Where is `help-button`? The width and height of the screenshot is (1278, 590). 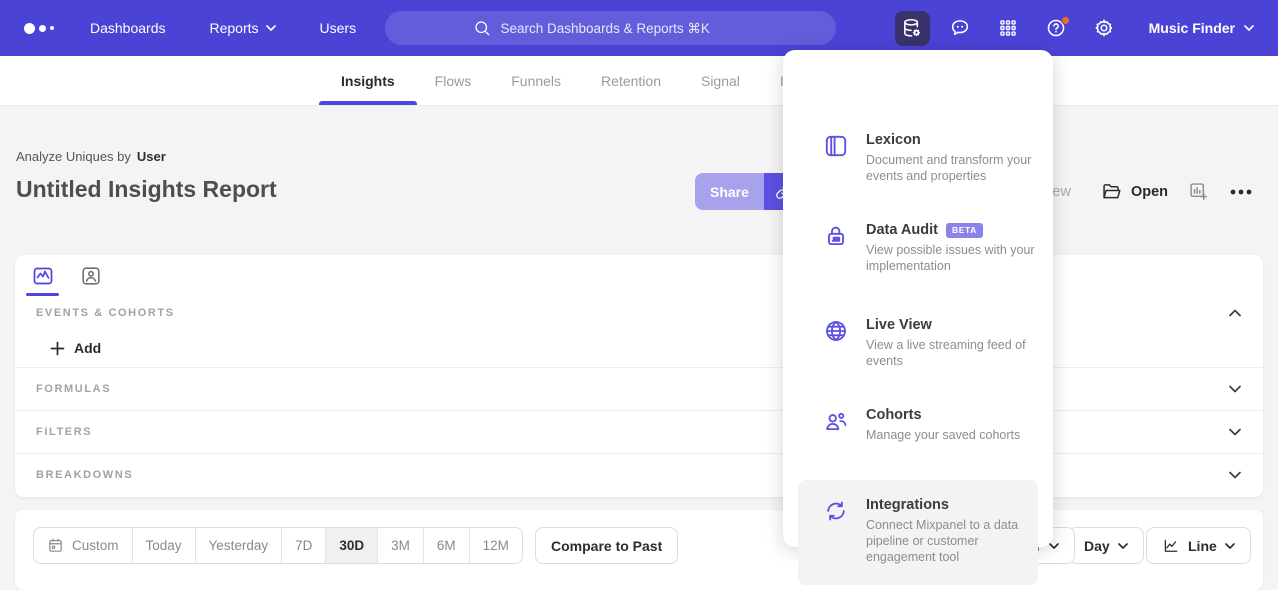
help-button is located at coordinates (1056, 28).